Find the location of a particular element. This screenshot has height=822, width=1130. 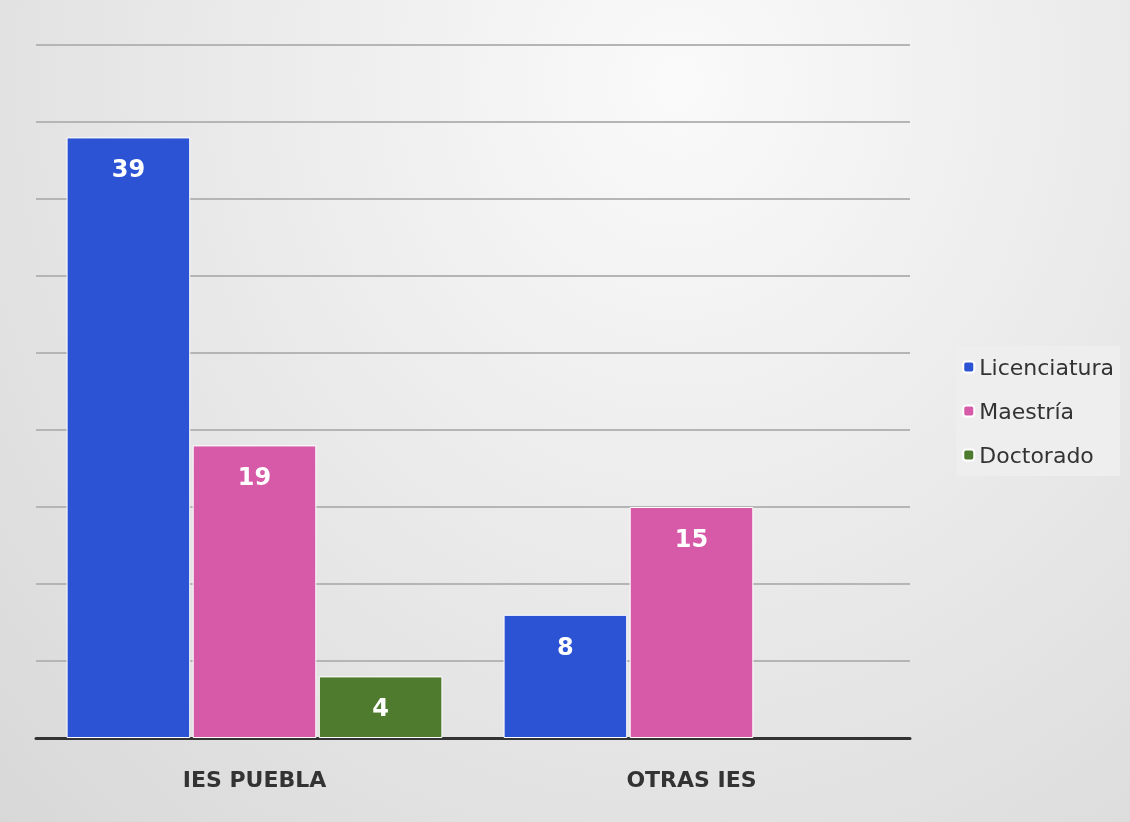

x-tick-label: OTRAS IES is located at coordinates (691, 779).